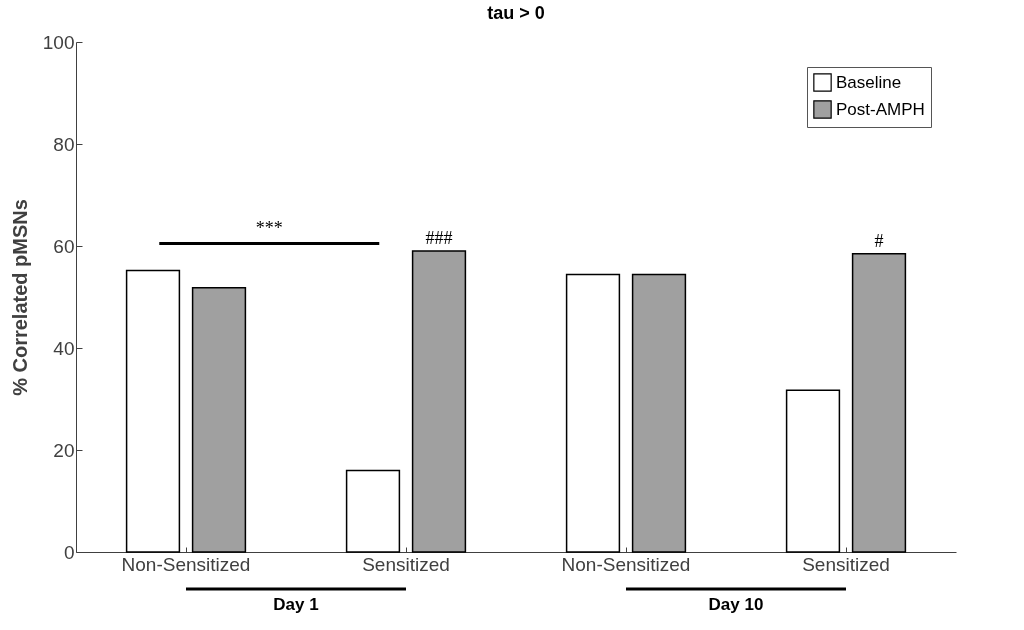 Image resolution: width=1024 pixels, height=630 pixels. What do you see at coordinates (58, 42) in the screenshot?
I see `y-tick-label: 100` at bounding box center [58, 42].